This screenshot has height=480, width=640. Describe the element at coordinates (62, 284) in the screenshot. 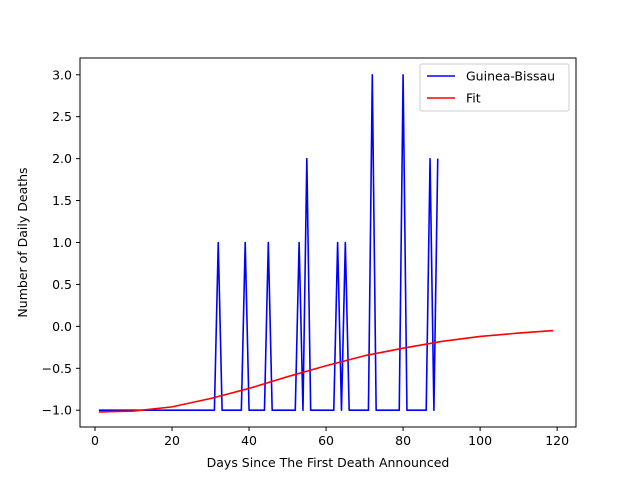

I see `y-tick-label: 0.5` at that location.